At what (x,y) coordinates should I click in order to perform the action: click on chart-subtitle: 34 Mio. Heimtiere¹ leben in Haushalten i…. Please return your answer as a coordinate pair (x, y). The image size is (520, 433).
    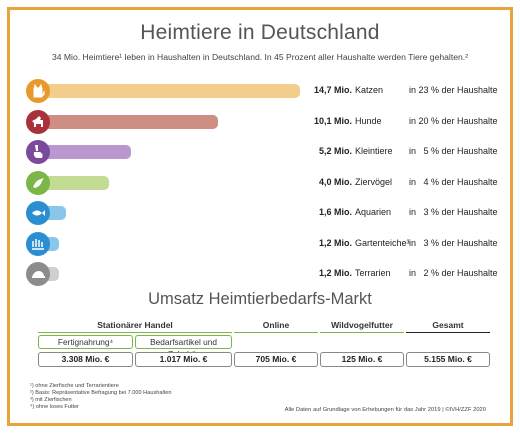
    Looking at the image, I should click on (260, 57).